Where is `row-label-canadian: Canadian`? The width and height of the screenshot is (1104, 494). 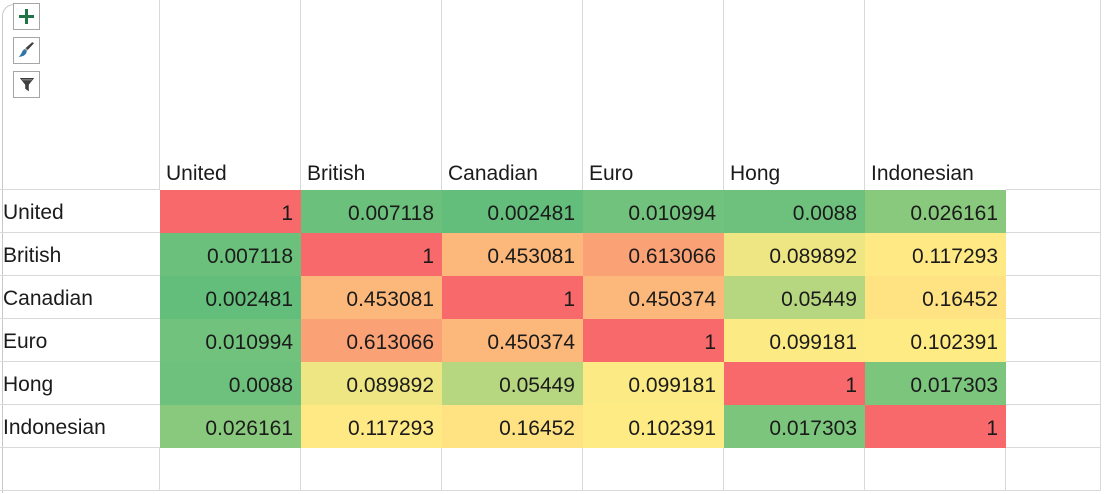 row-label-canadian: Canadian is located at coordinates (80, 297).